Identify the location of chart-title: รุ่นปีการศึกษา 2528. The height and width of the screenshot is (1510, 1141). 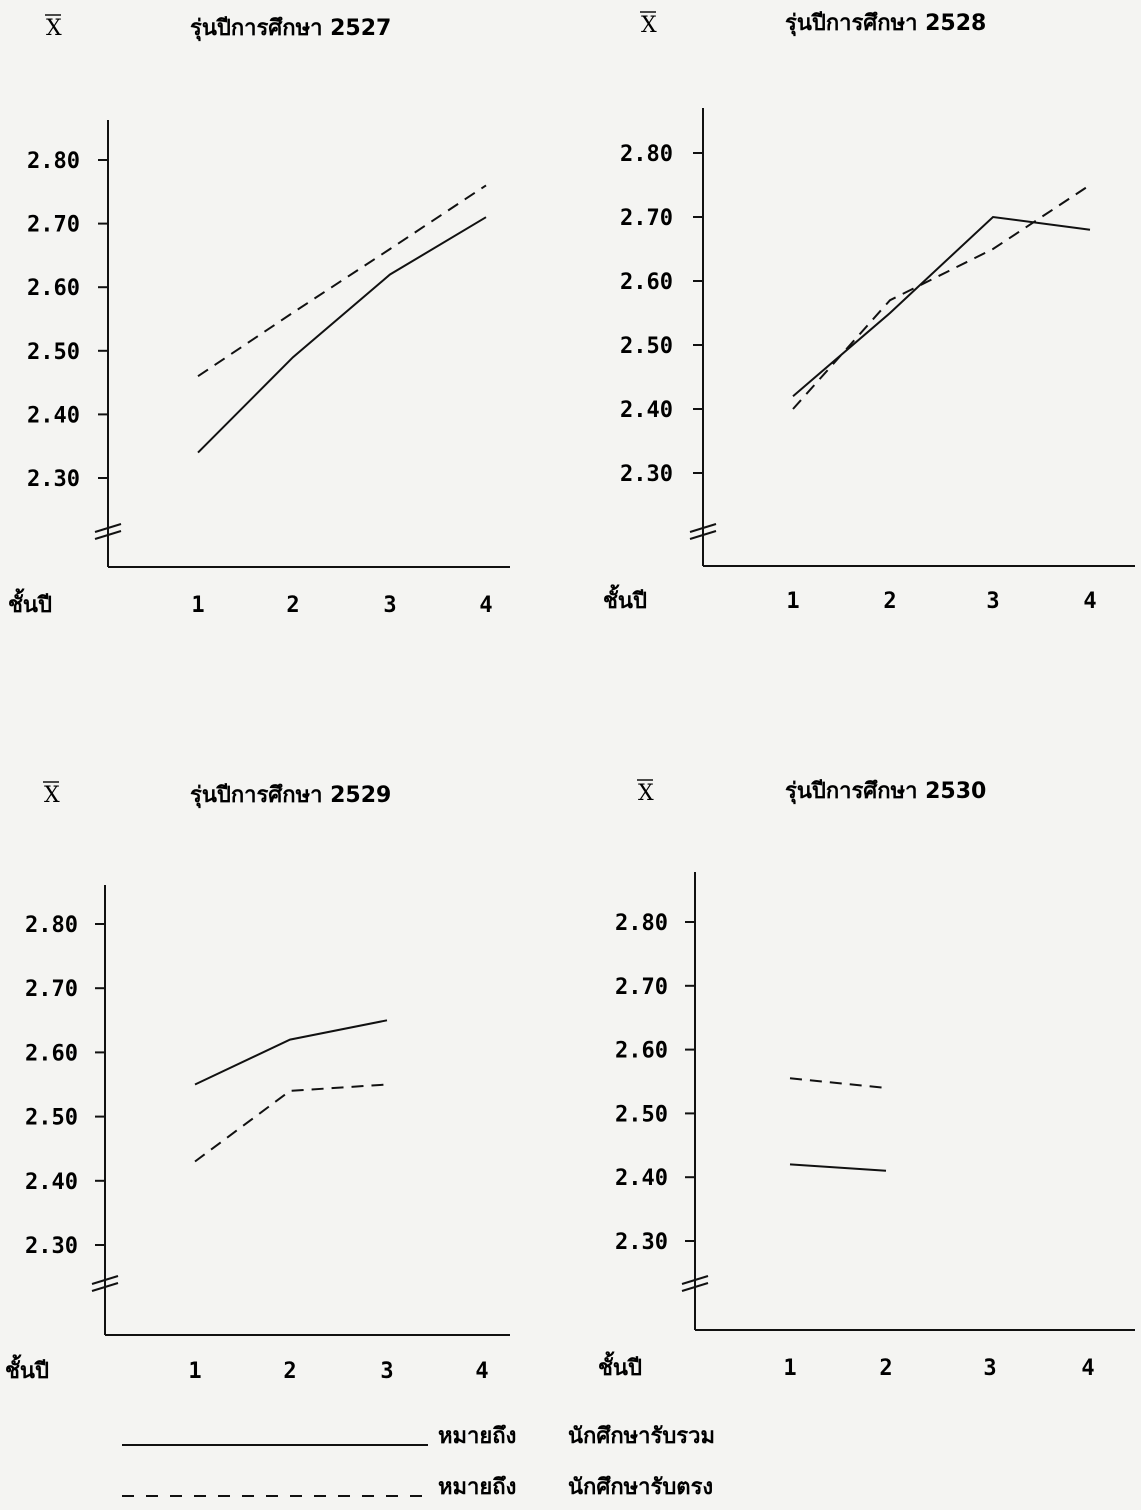
(885, 24).